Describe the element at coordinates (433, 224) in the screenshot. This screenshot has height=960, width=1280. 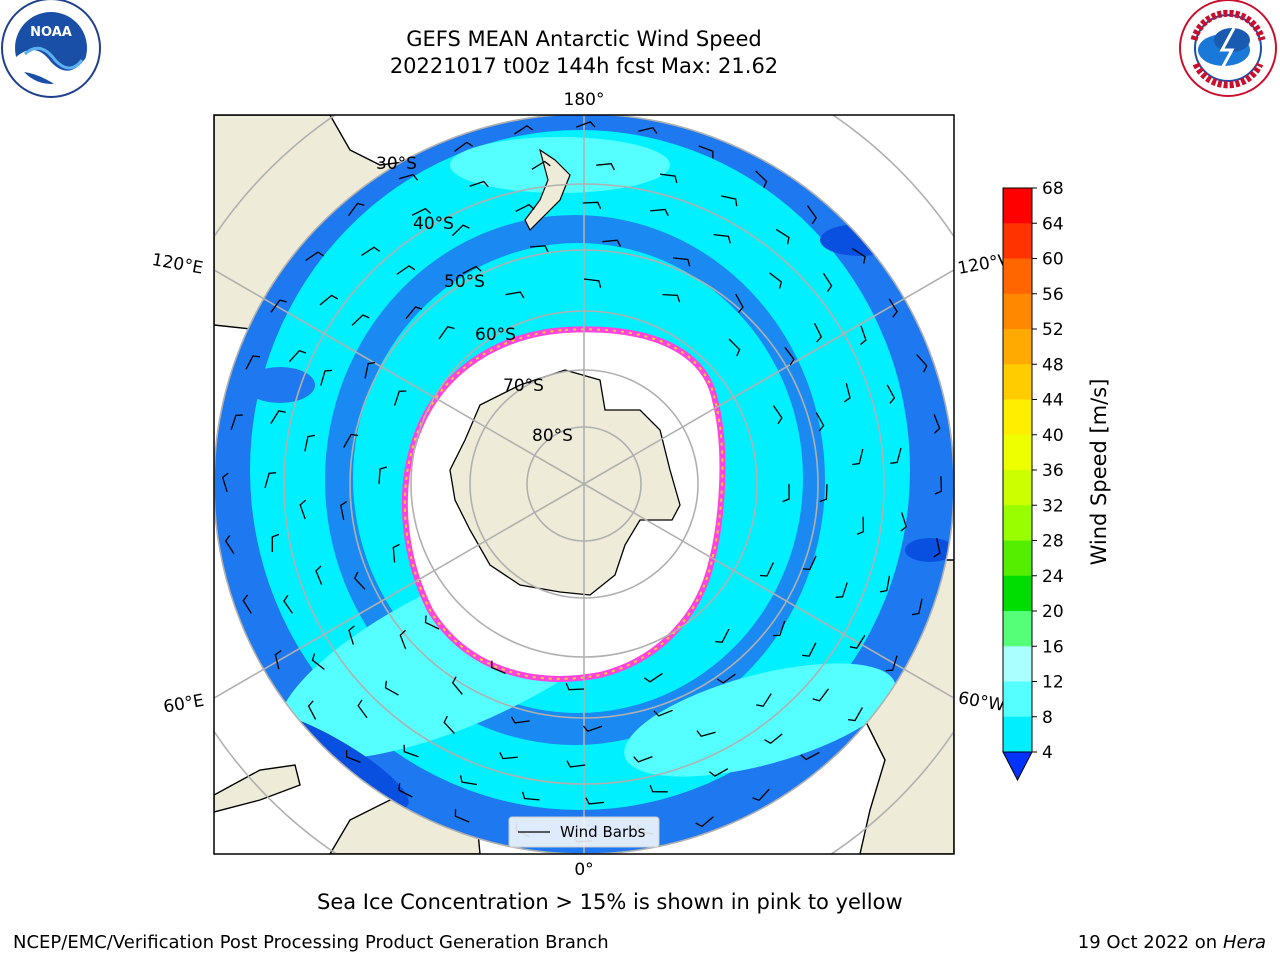
I see `lat-label-40s: 40°S` at that location.